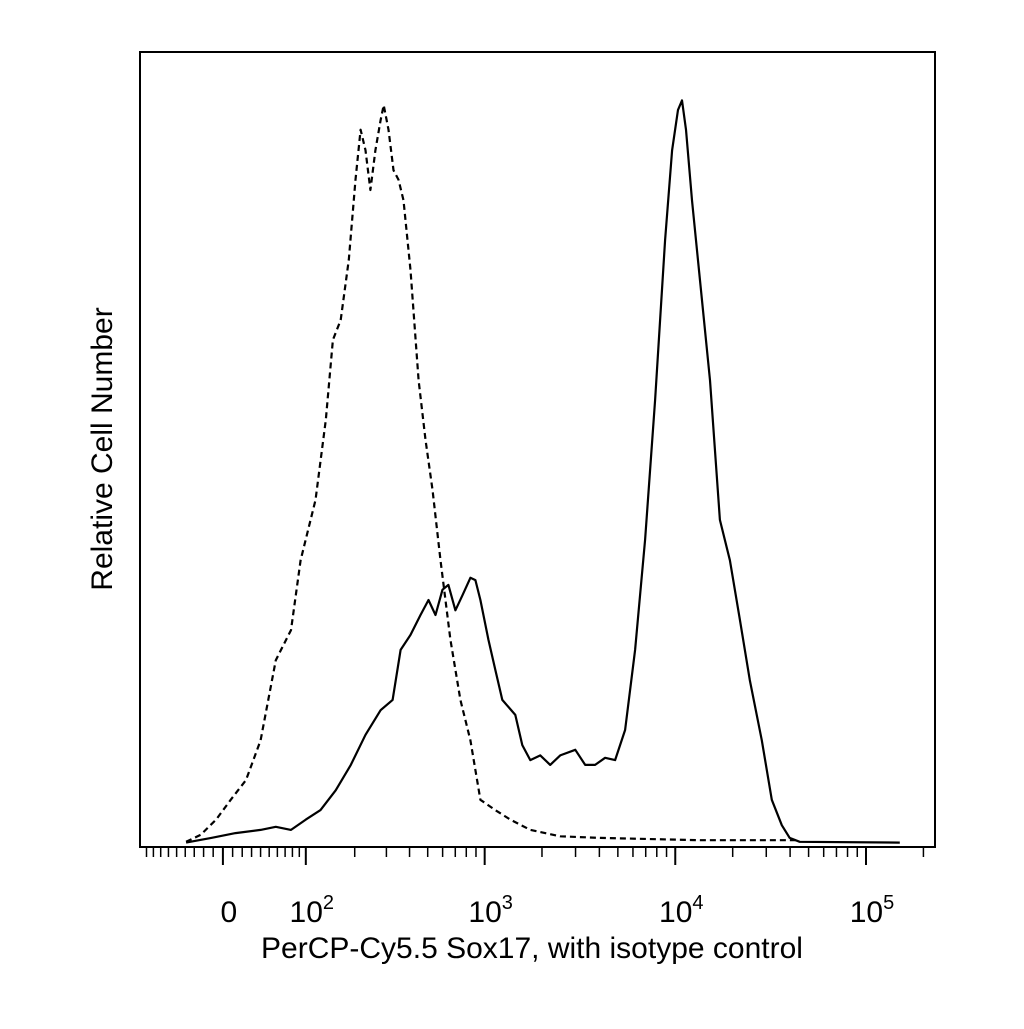 This screenshot has width=1024, height=1029. Describe the element at coordinates (697, 903) in the screenshot. I see `x-tick-label-exponent: 4` at that location.